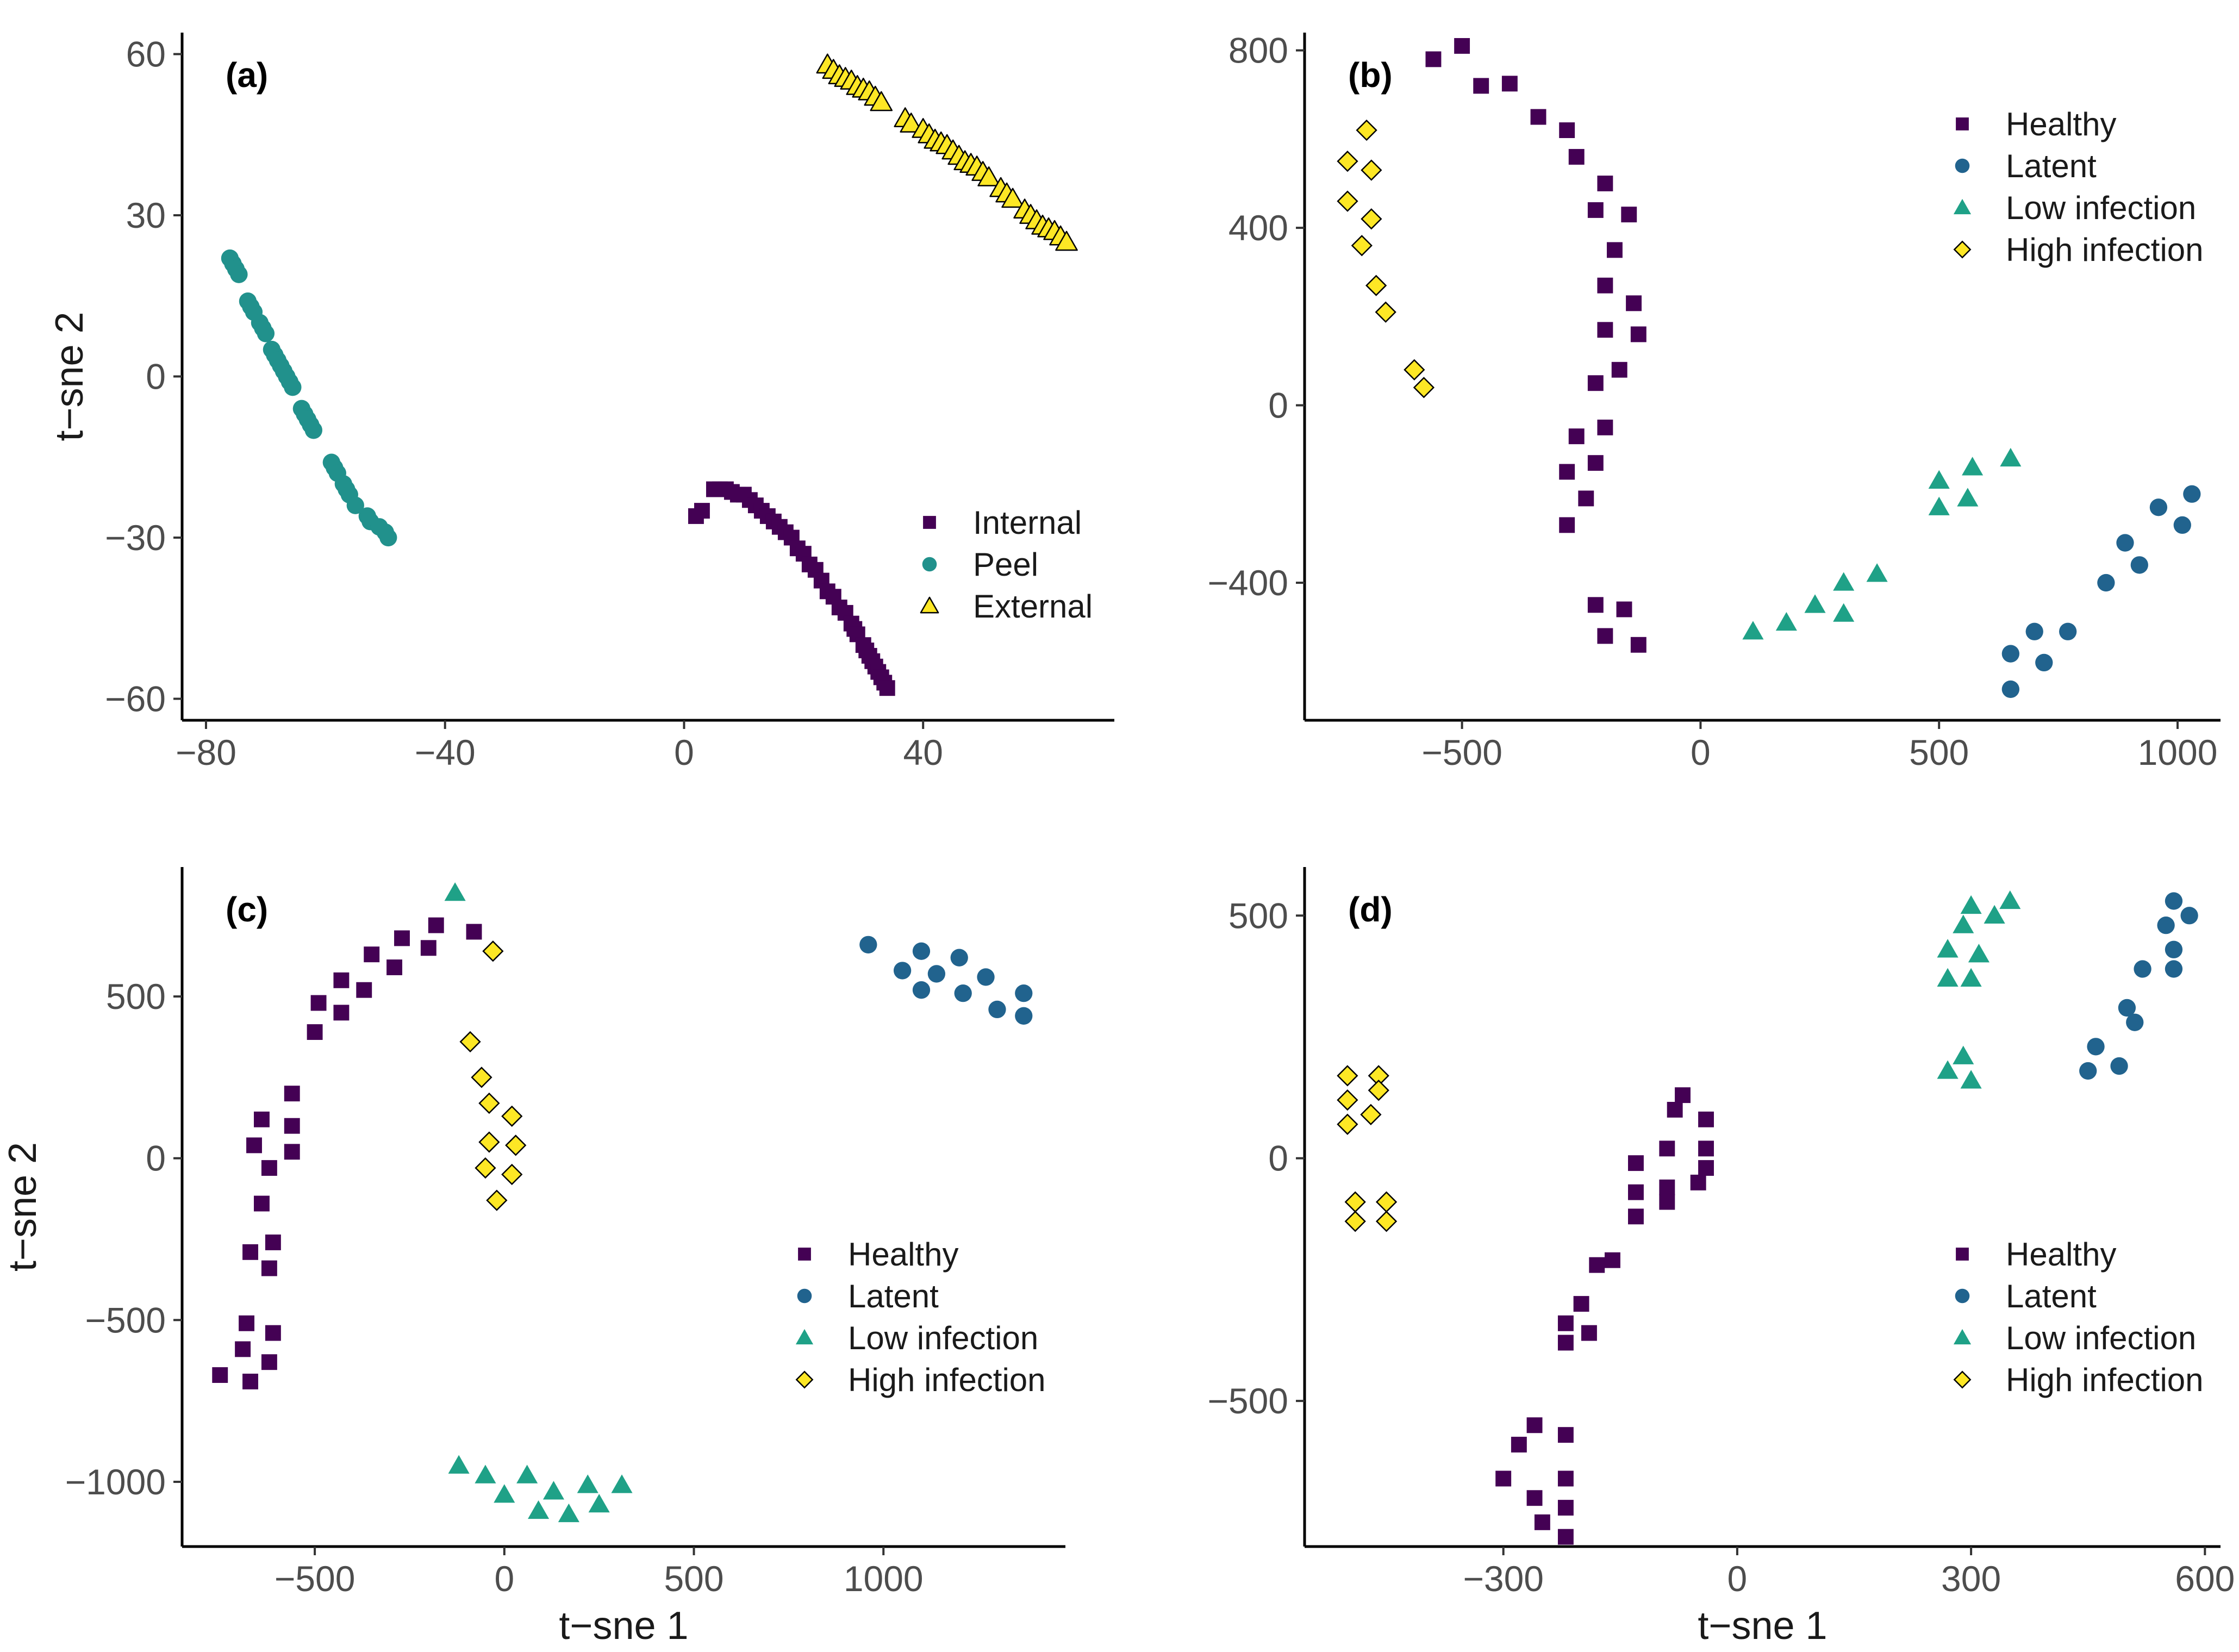 Image resolution: width=2239 pixels, height=1652 pixels. Describe the element at coordinates (1535, 345) in the screenshot. I see `series-healthy` at that location.